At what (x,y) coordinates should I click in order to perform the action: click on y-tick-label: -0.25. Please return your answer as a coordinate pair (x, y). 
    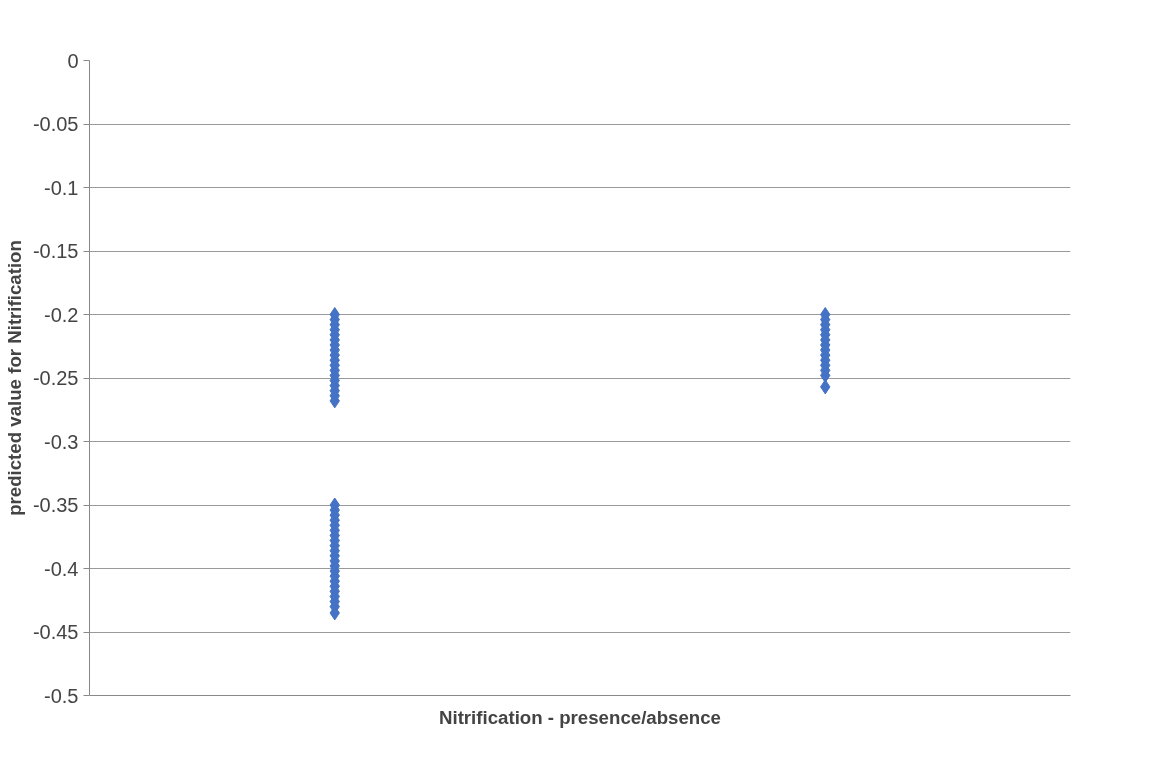
    Looking at the image, I should click on (55, 378).